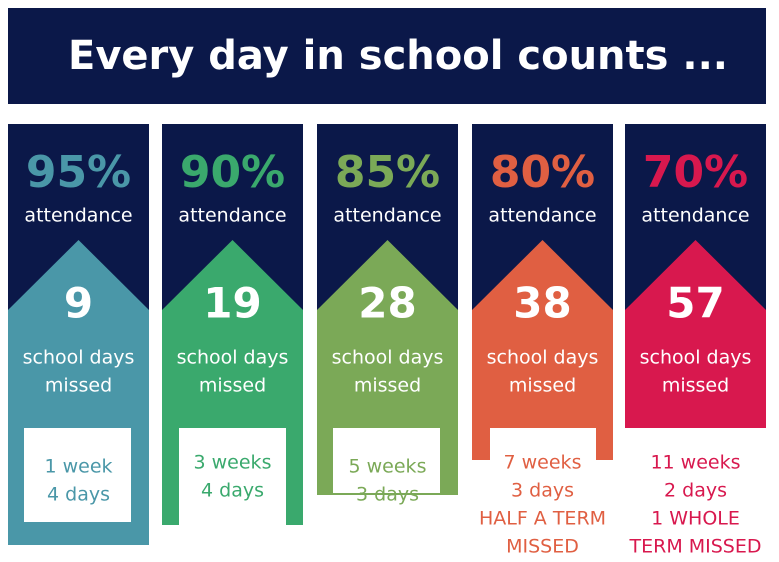 The width and height of the screenshot is (779, 562). What do you see at coordinates (695, 547) in the screenshot?
I see `detail: TERM MISSED` at bounding box center [695, 547].